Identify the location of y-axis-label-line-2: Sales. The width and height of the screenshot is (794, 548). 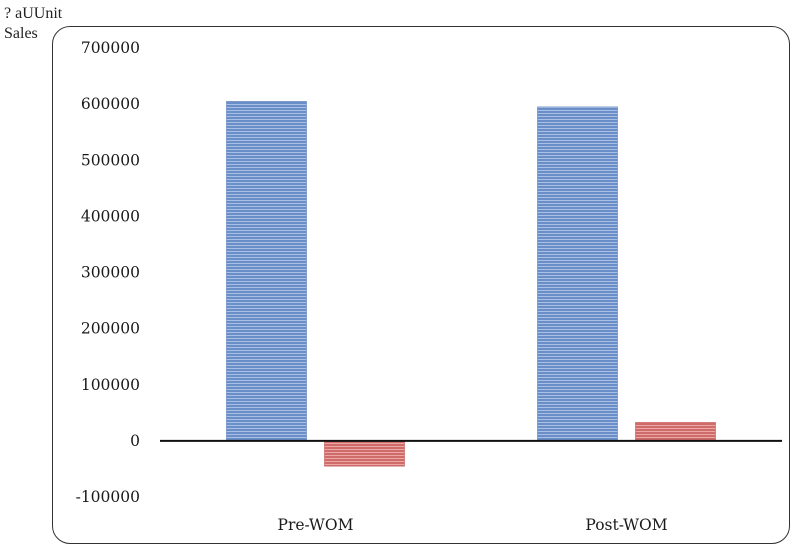
(21, 33).